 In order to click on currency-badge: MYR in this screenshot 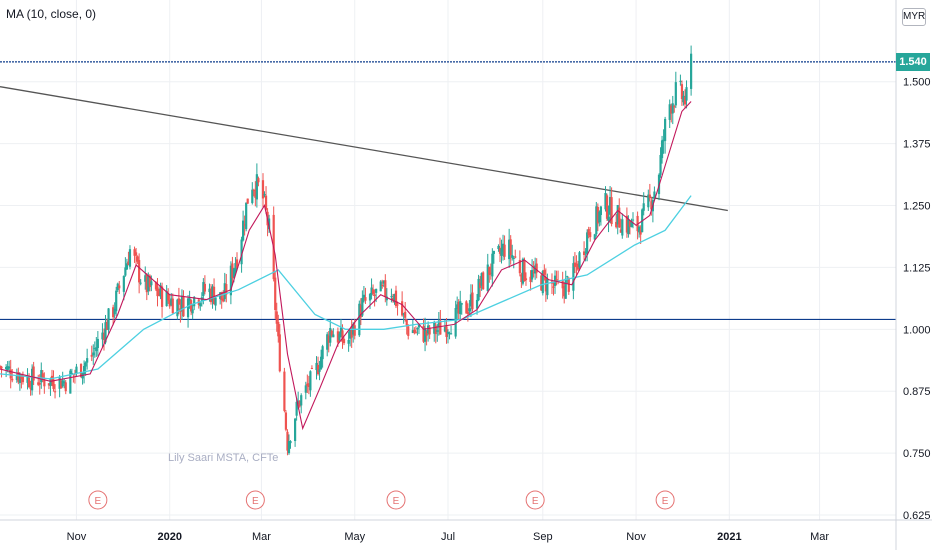, I will do `click(914, 17)`.